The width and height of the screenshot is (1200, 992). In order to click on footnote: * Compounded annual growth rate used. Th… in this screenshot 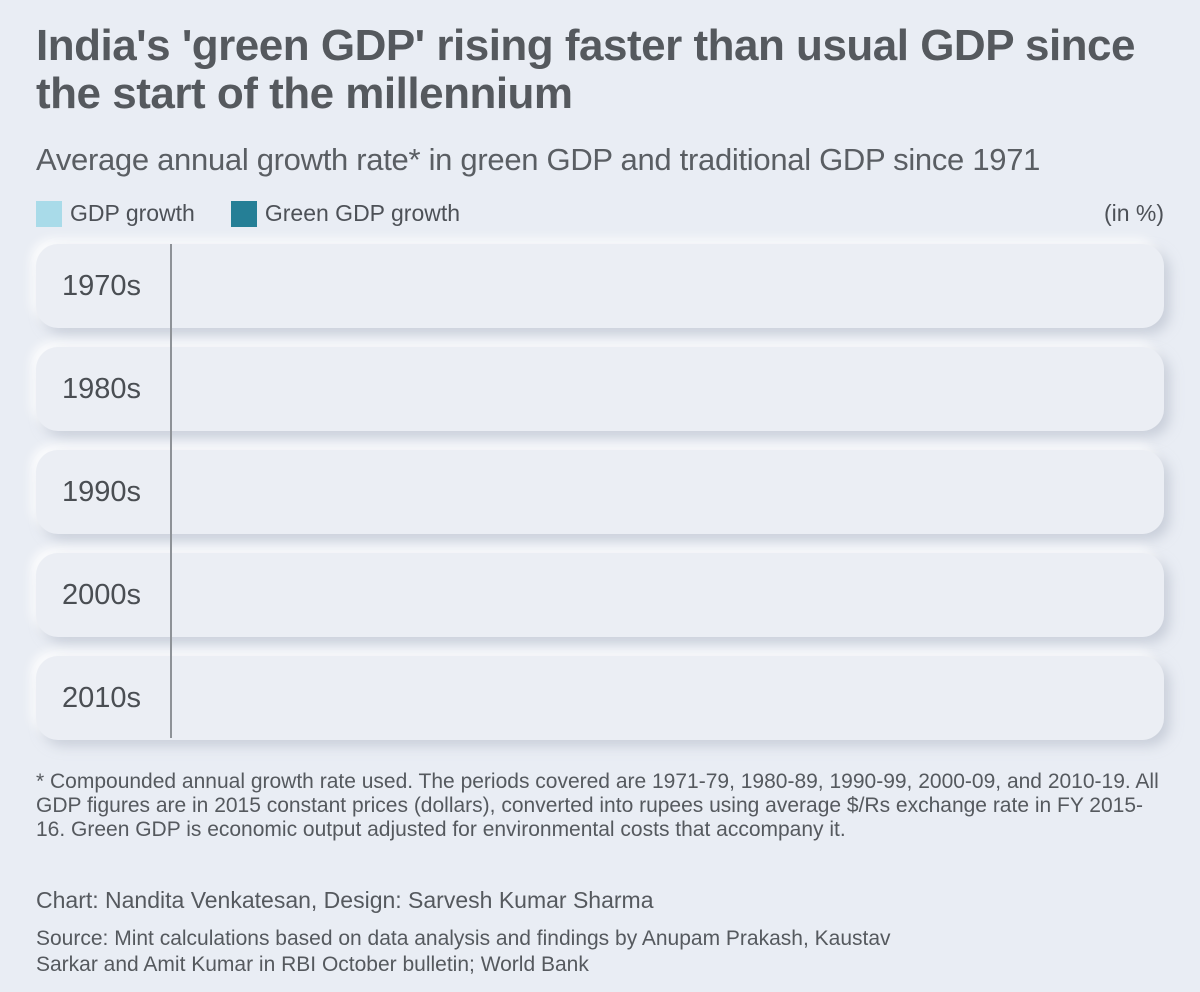, I will do `click(597, 805)`.